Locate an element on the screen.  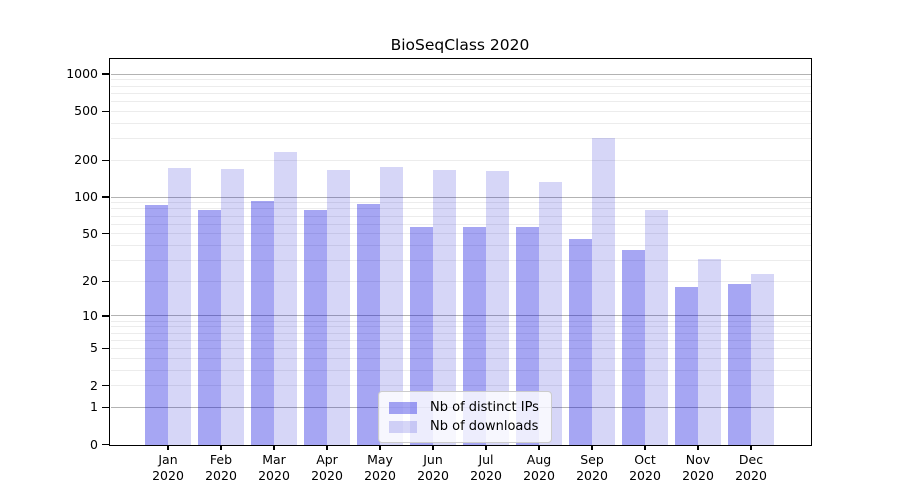
y-tick-label: 100 is located at coordinates (86, 197).